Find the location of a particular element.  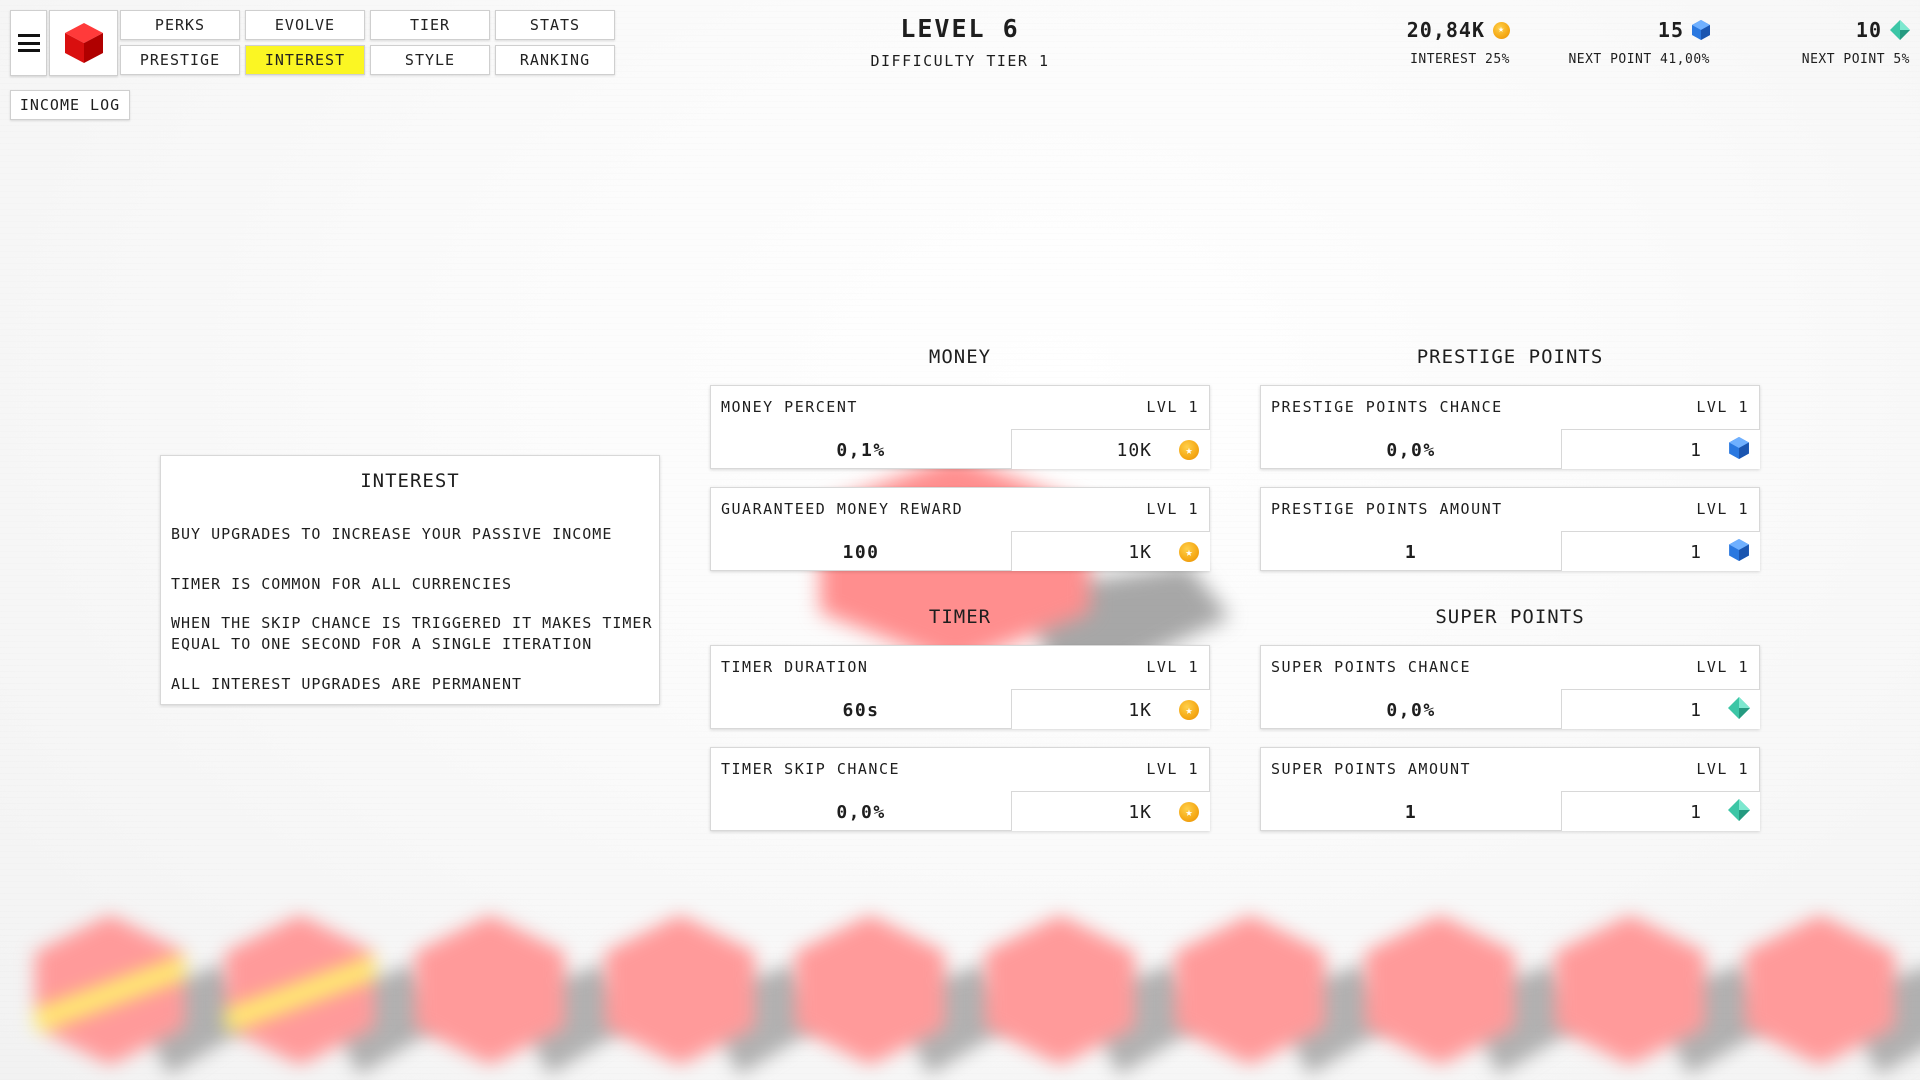

upgrade-card-guaranteed-money-reward: GUARANTEED MONEY REWARD LVL 1 100 1K ★ is located at coordinates (960, 529).